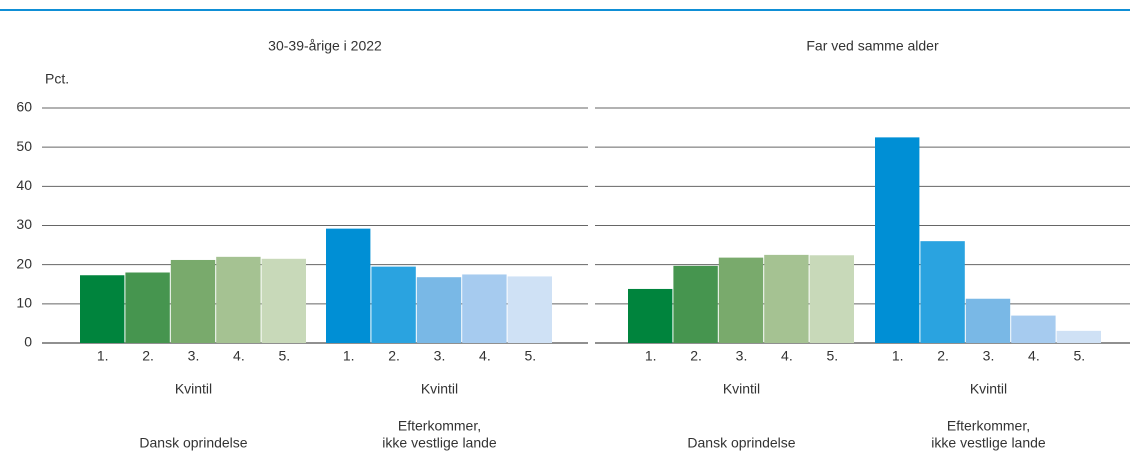 This screenshot has height=457, width=1130. I want to click on y-tick-label: 50, so click(24, 146).